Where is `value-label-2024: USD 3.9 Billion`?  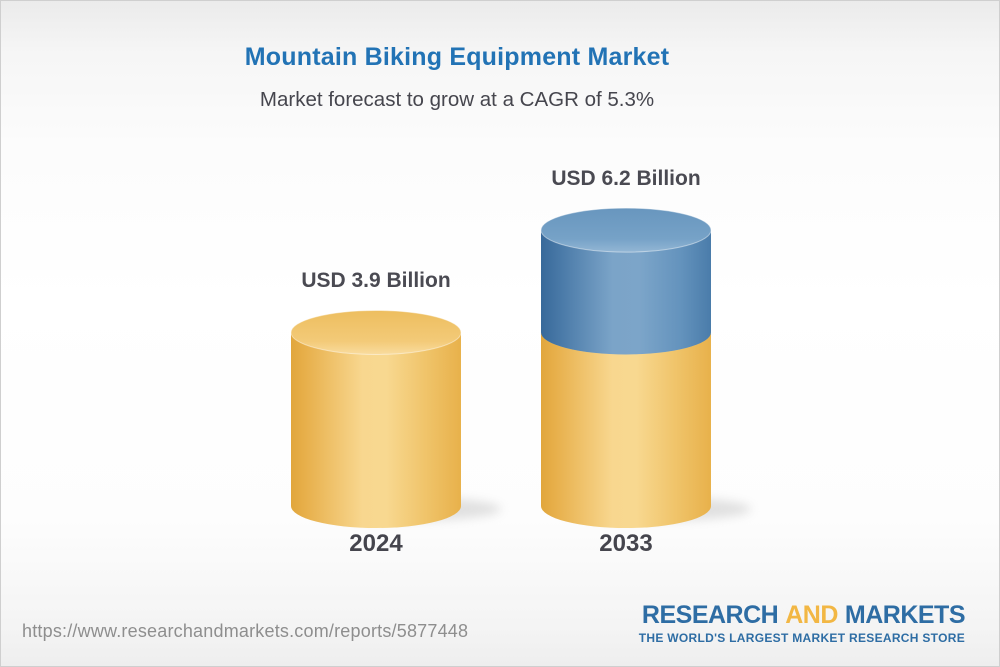 value-label-2024: USD 3.9 Billion is located at coordinates (376, 281).